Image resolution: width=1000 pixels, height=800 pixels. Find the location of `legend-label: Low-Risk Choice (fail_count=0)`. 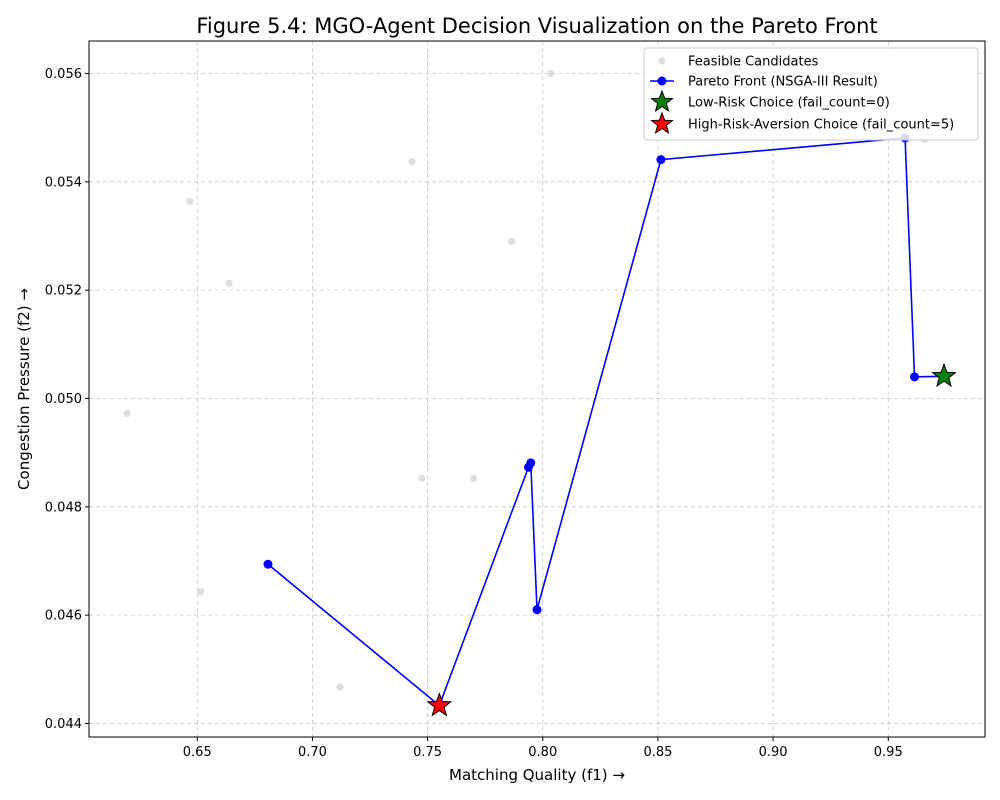

legend-label: Low-Risk Choice (fail_count=0) is located at coordinates (789, 103).